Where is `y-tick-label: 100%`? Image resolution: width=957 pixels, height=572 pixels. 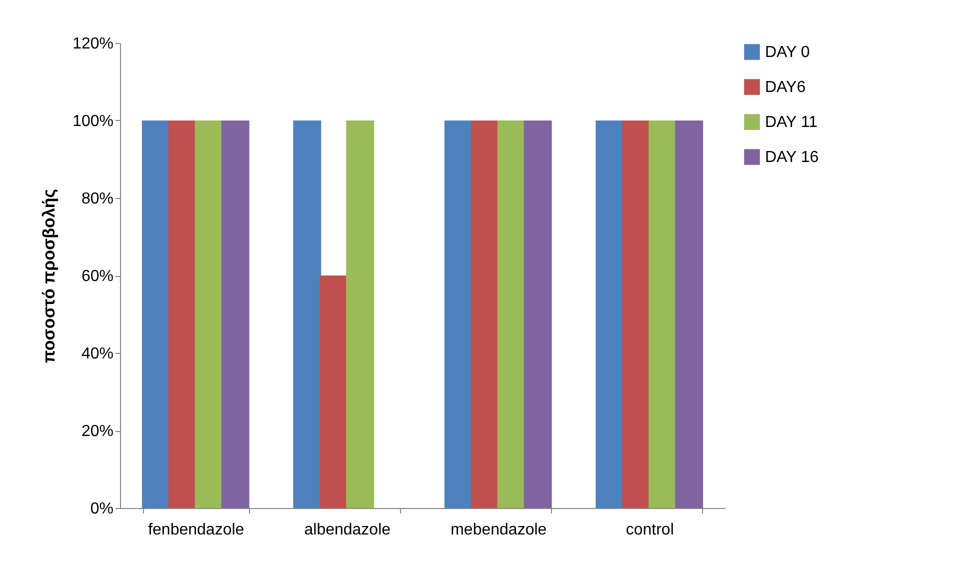
y-tick-label: 100% is located at coordinates (93, 121).